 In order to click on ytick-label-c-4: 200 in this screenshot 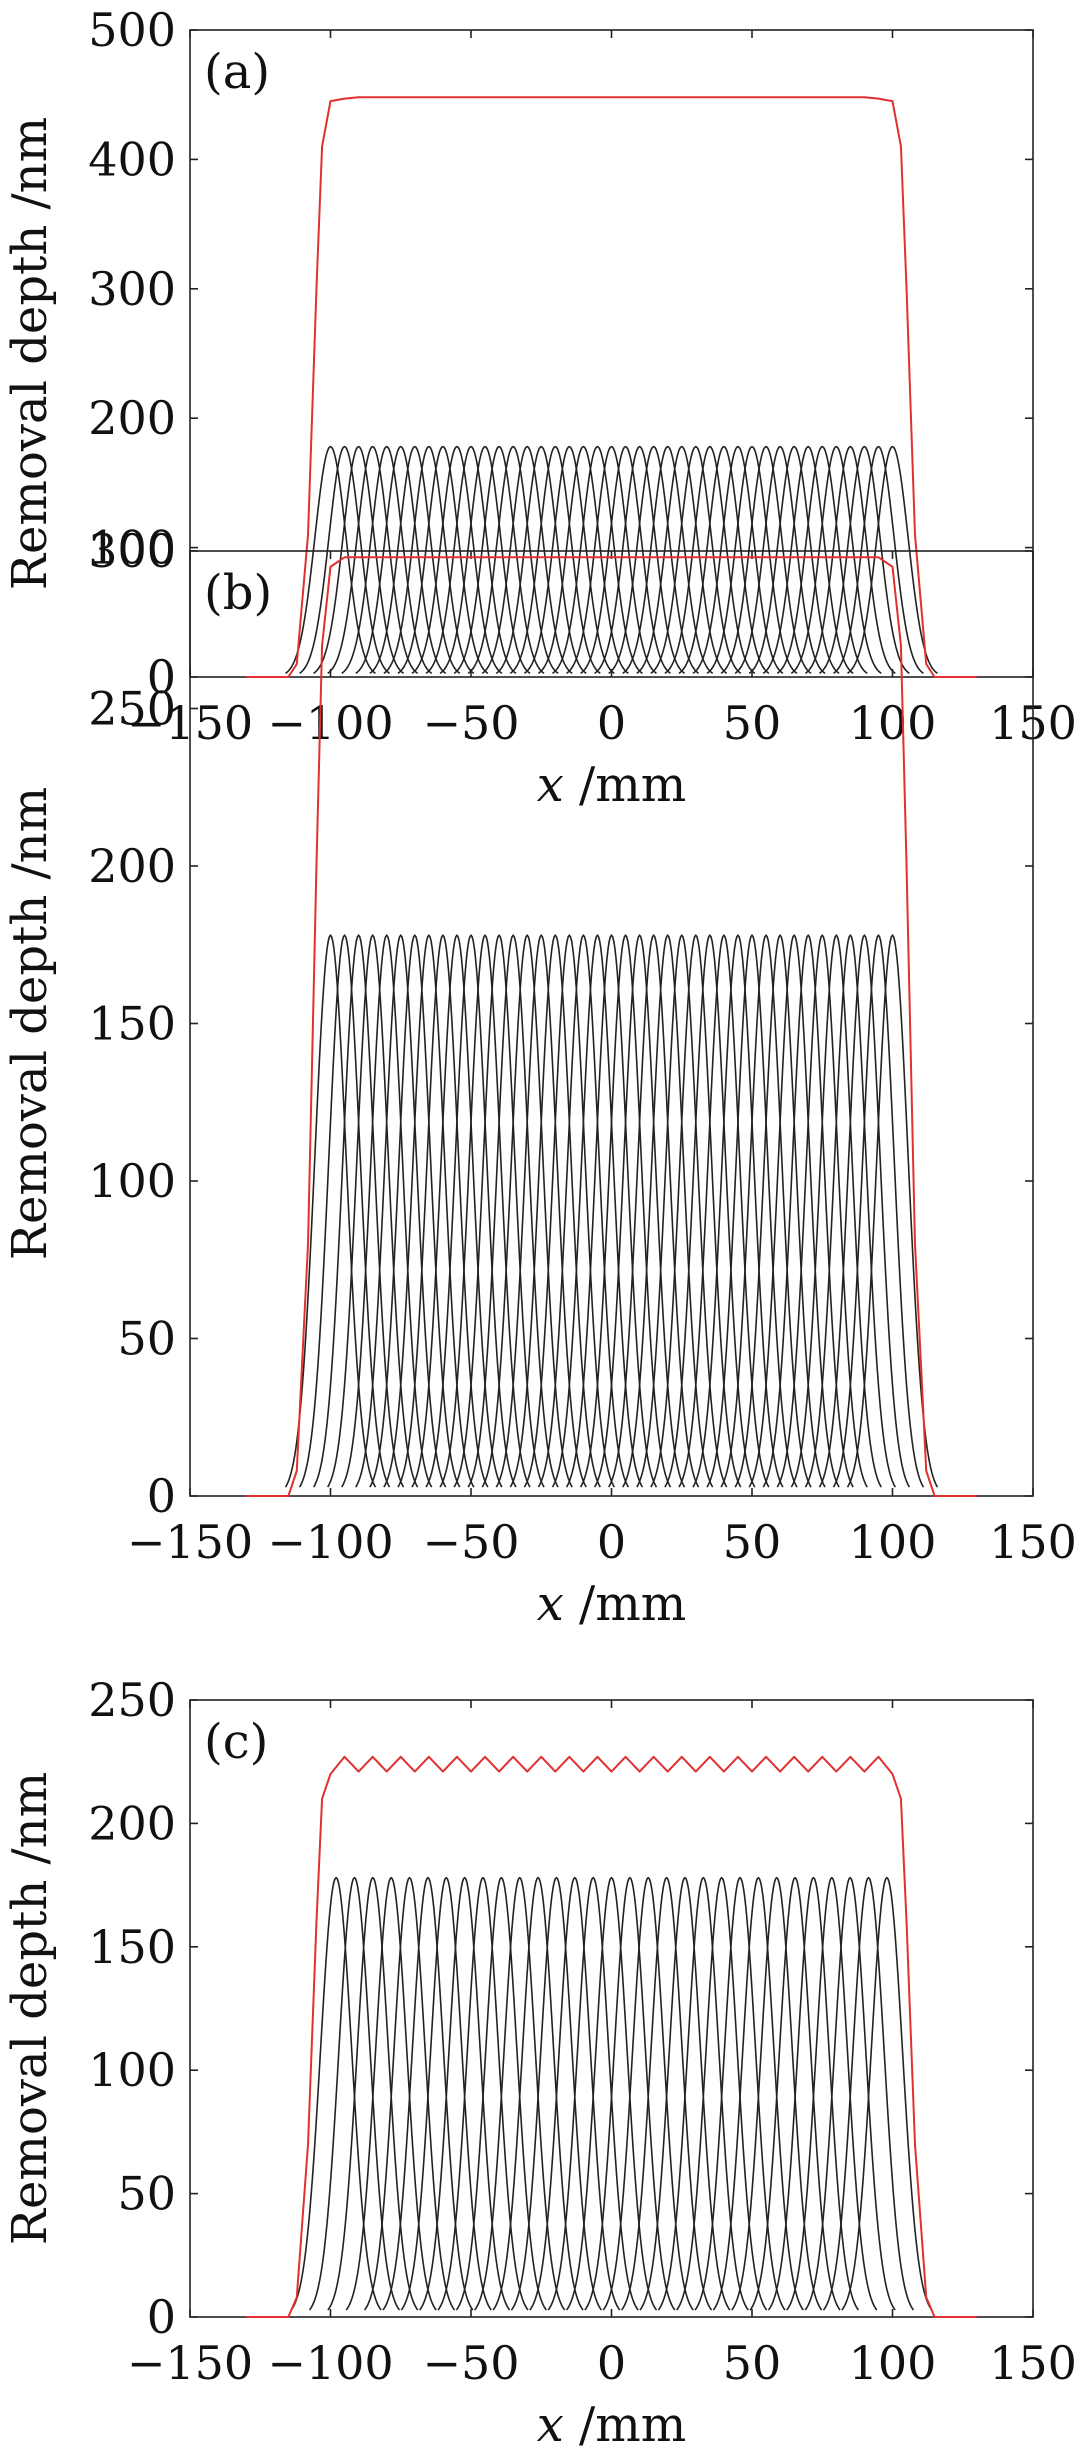, I will do `click(132, 1823)`.